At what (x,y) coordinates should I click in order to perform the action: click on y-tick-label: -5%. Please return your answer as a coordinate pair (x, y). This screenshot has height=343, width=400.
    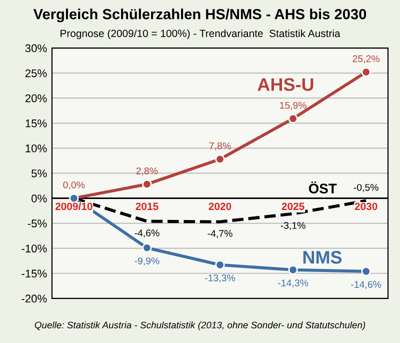
    Looking at the image, I should click on (37, 224).